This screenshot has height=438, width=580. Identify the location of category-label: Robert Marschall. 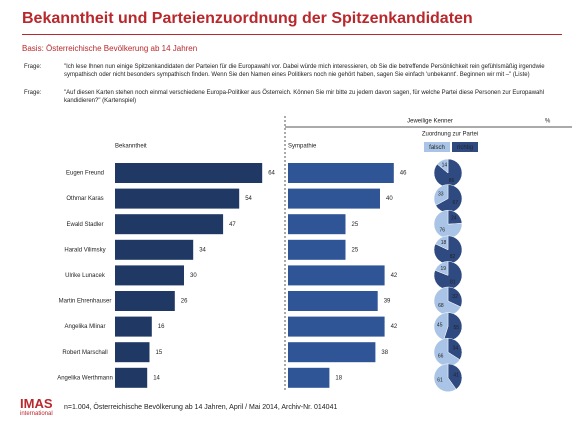
(84, 353).